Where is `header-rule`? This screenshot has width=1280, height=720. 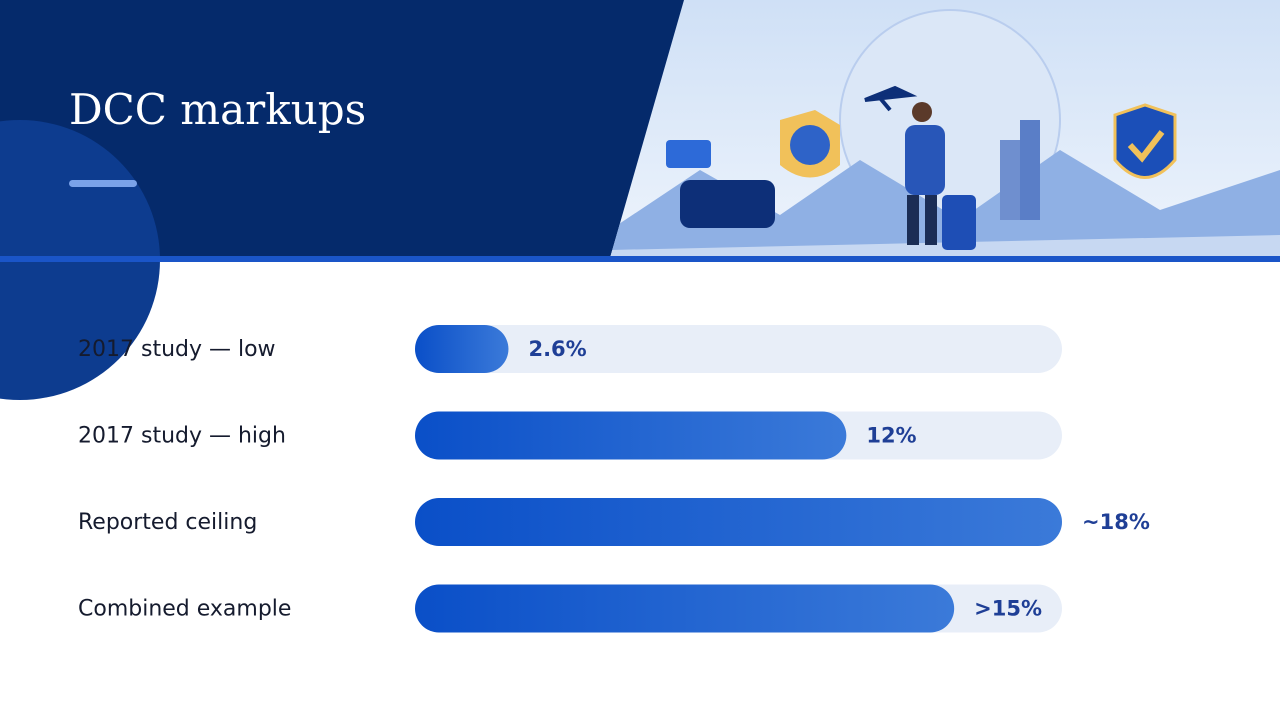
header-rule is located at coordinates (640, 259).